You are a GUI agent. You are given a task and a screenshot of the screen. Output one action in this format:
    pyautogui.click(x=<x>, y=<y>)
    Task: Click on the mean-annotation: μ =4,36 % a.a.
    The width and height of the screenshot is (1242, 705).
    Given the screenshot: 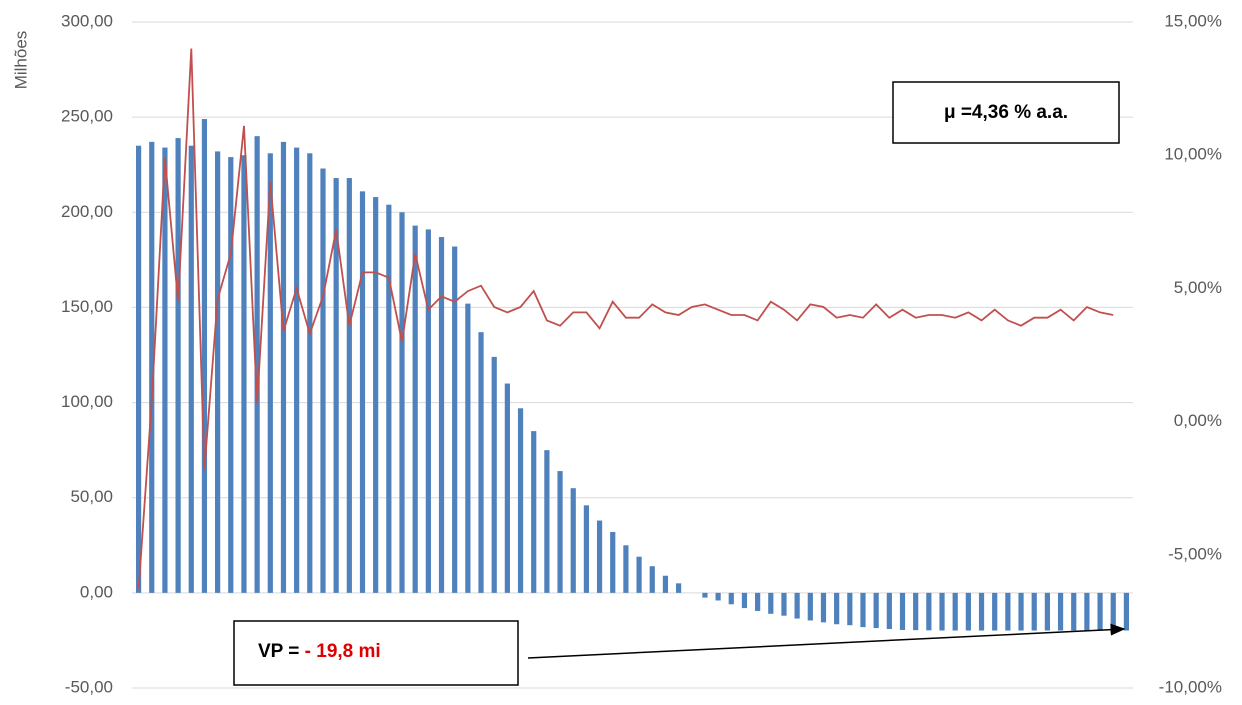 What is the action you would take?
    pyautogui.click(x=1006, y=112)
    